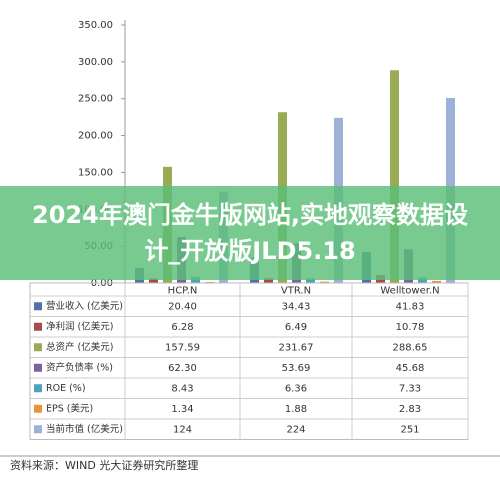  Describe the element at coordinates (66, 388) in the screenshot. I see `legend-label: ROE (%)` at that location.